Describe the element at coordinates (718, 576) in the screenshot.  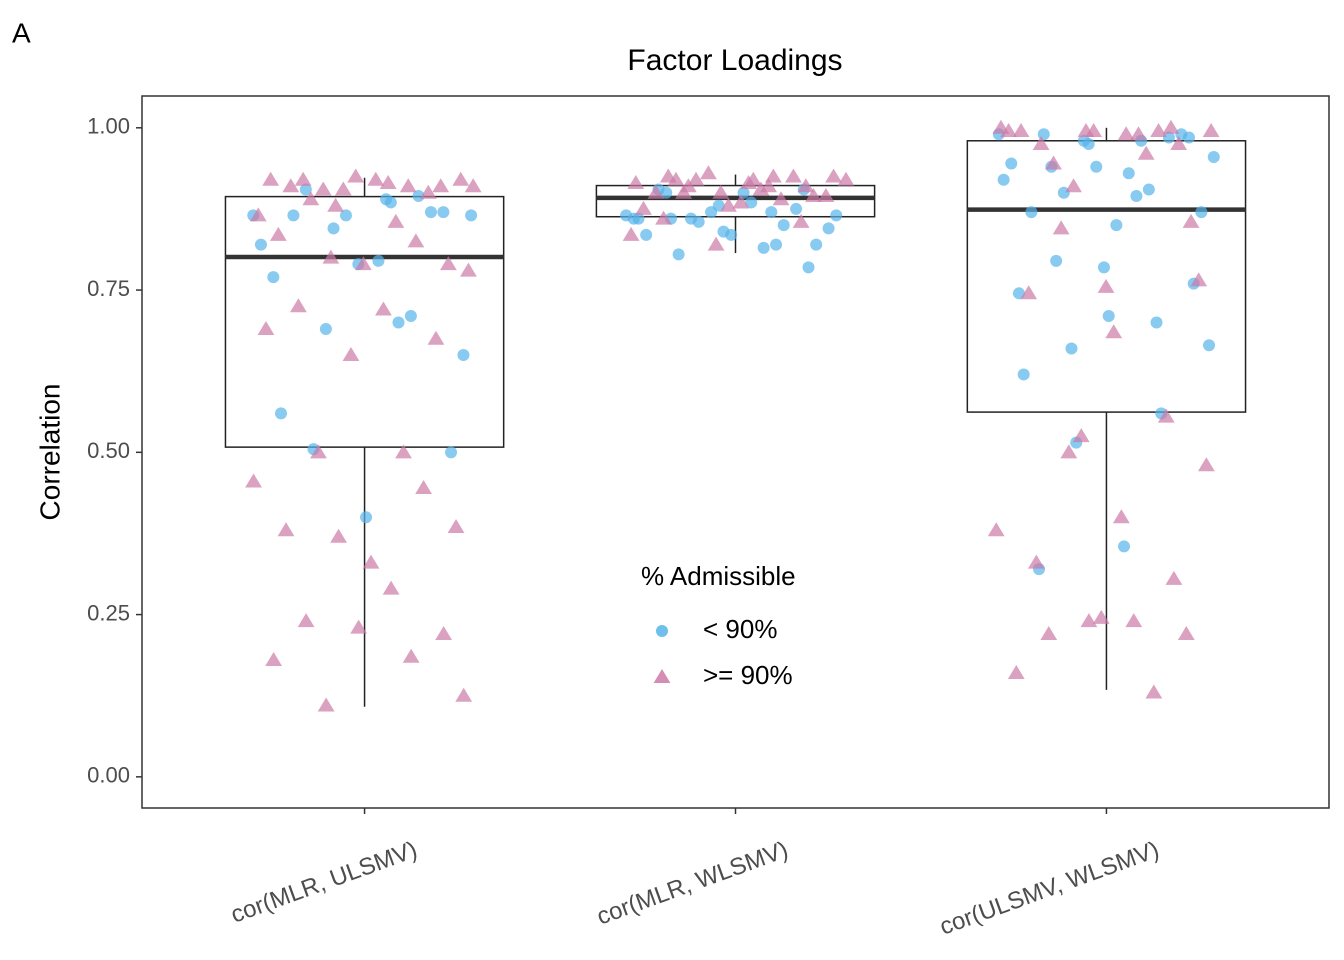
I see `legend-title: % Admissible` at that location.